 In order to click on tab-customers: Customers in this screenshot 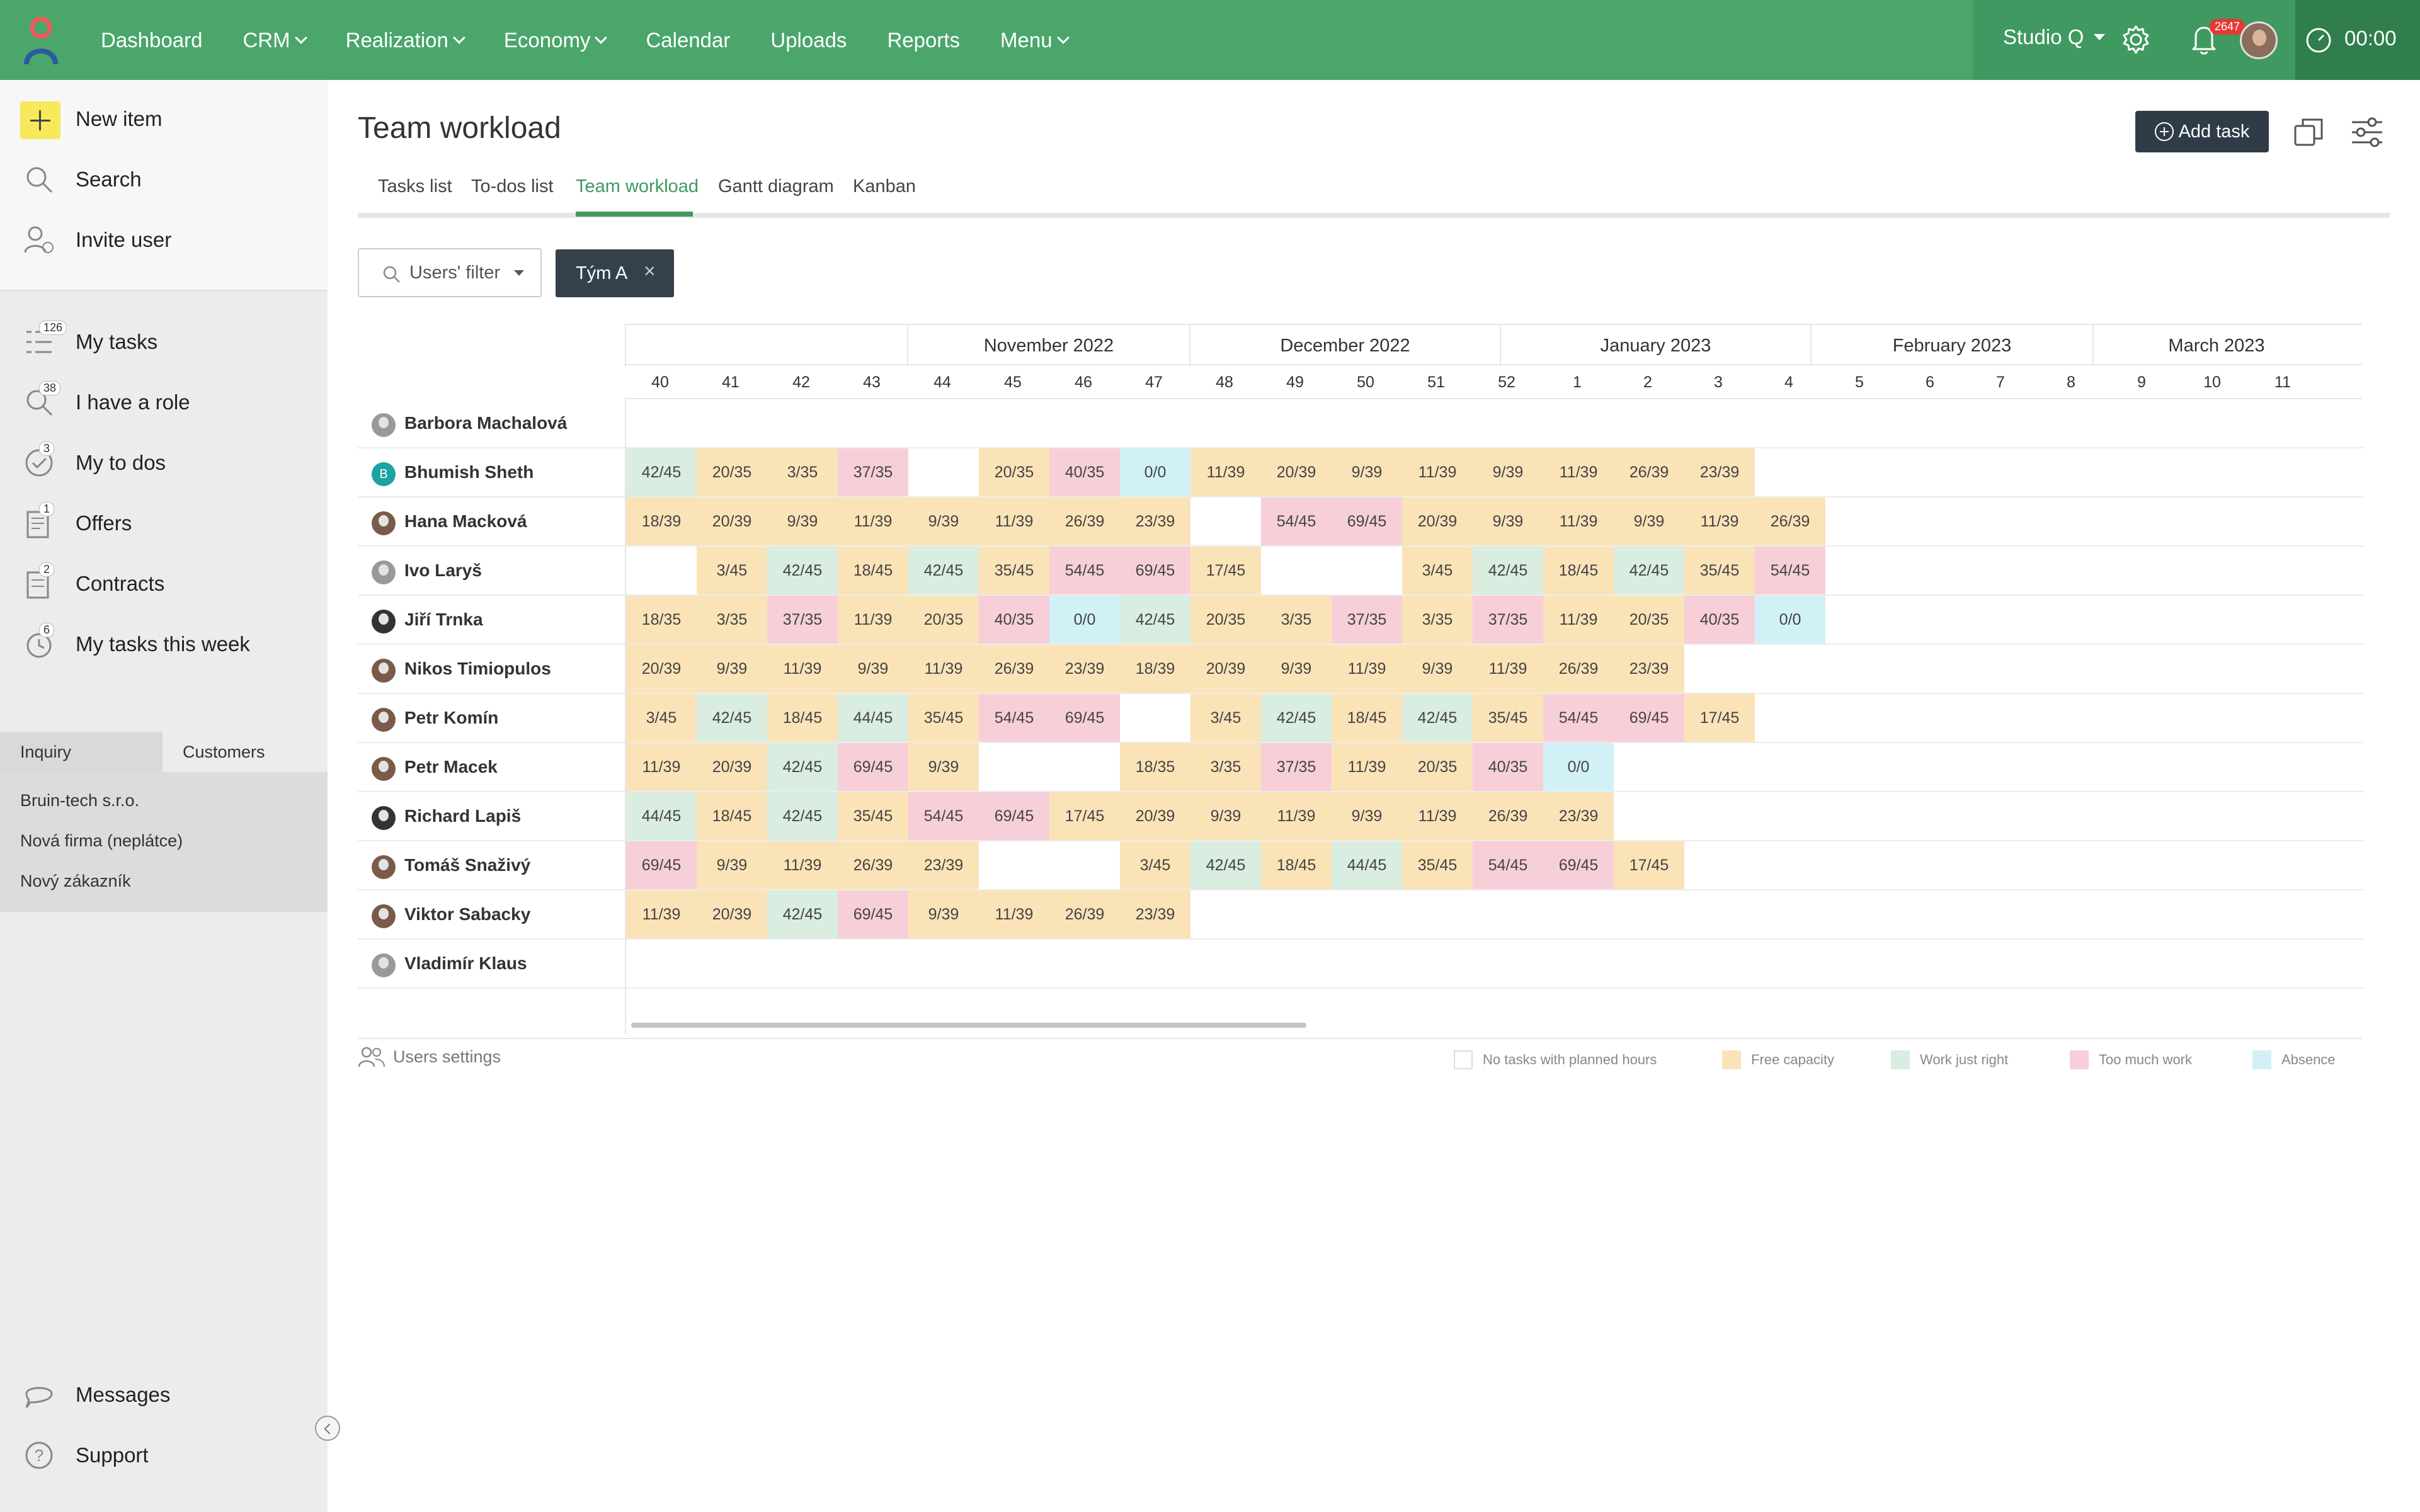, I will do `click(245, 752)`.